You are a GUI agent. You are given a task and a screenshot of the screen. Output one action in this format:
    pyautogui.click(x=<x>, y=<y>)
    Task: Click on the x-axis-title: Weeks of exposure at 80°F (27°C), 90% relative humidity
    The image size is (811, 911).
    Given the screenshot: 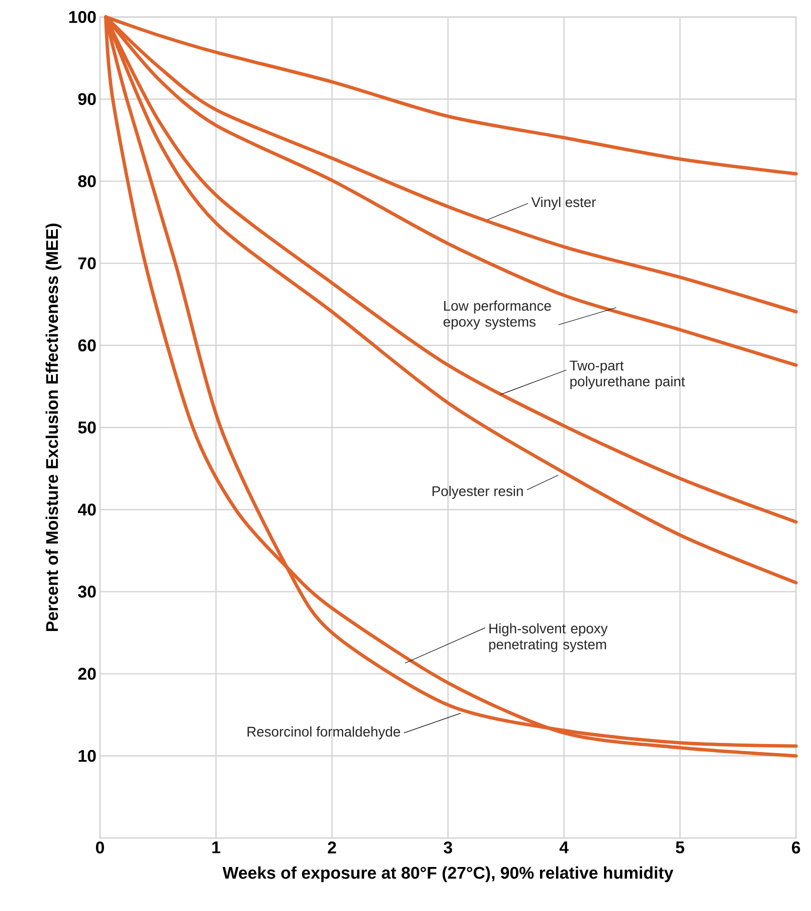 What is the action you would take?
    pyautogui.click(x=448, y=874)
    